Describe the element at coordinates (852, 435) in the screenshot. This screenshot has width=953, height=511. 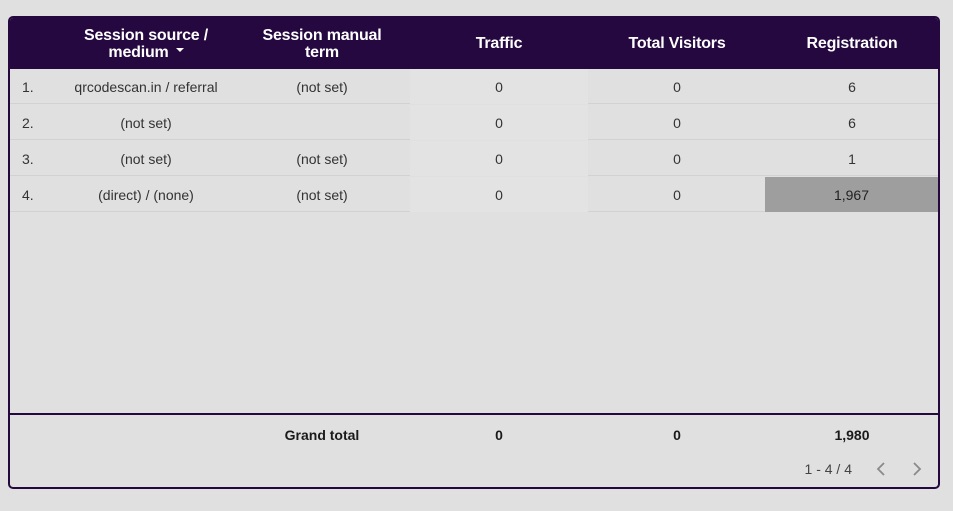
I see `grand-total-registration: 1,980` at that location.